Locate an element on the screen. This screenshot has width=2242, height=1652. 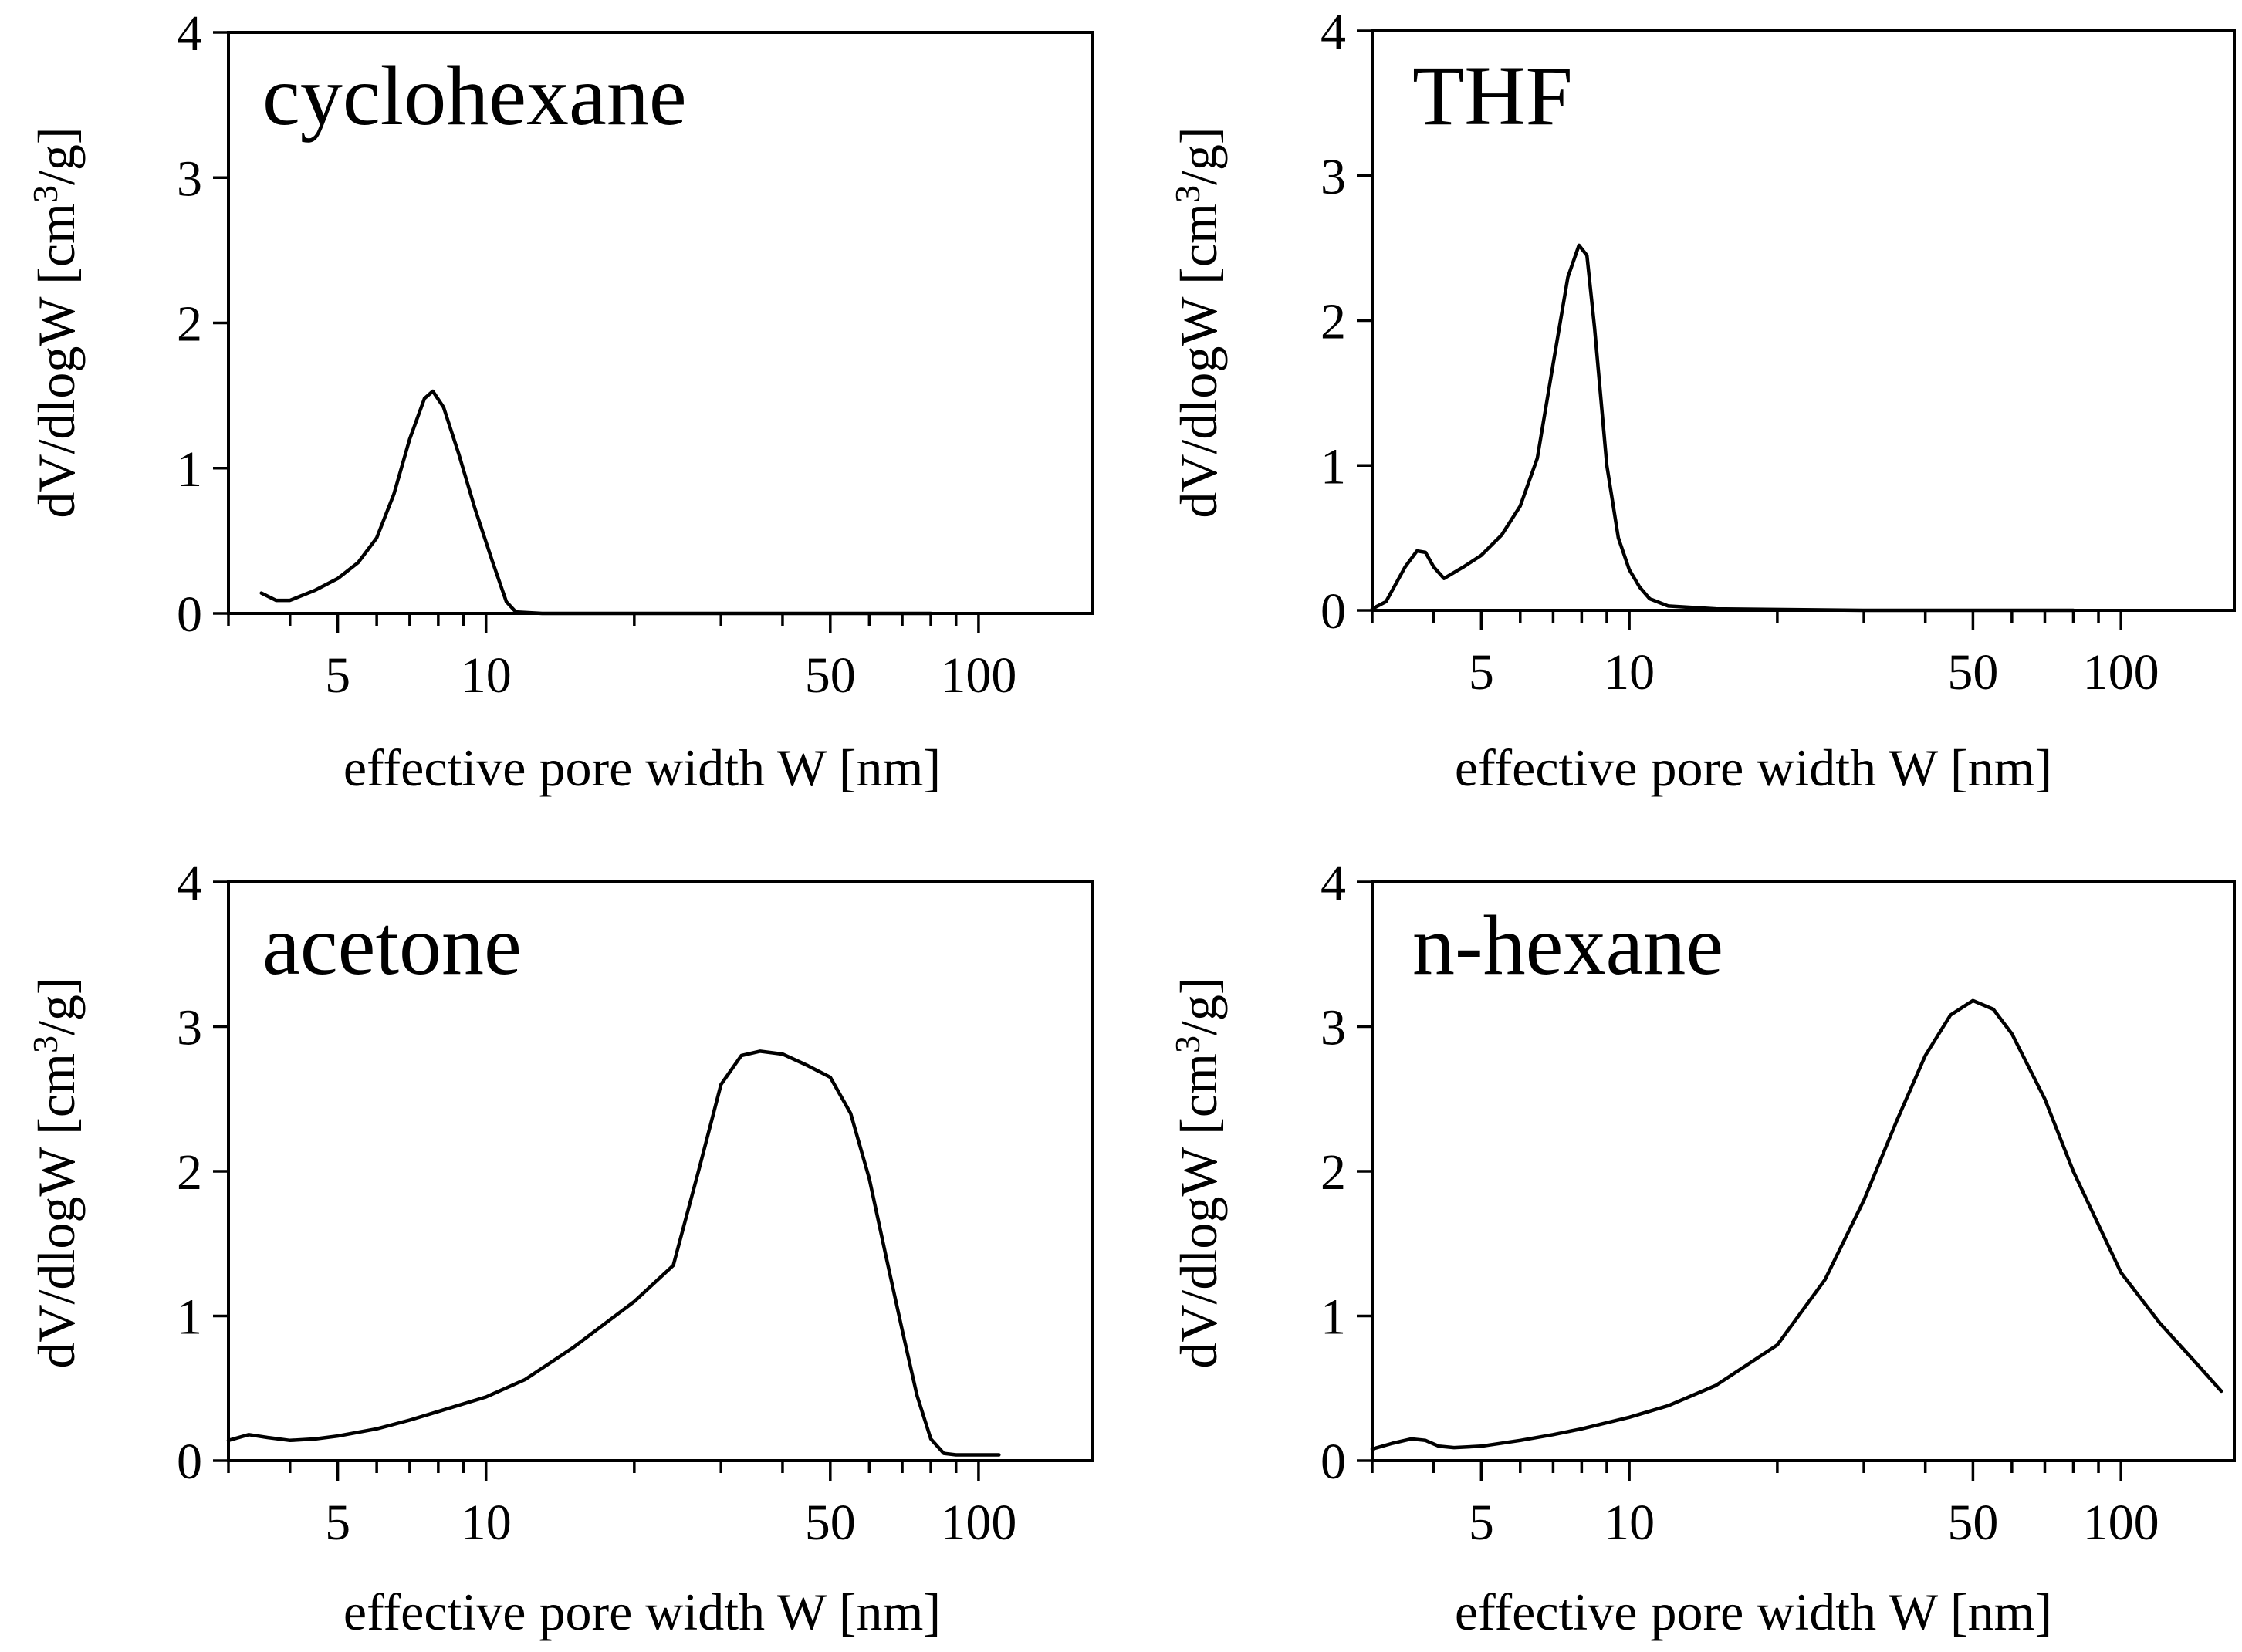
panel-title: cyclohexane is located at coordinates (474, 96).